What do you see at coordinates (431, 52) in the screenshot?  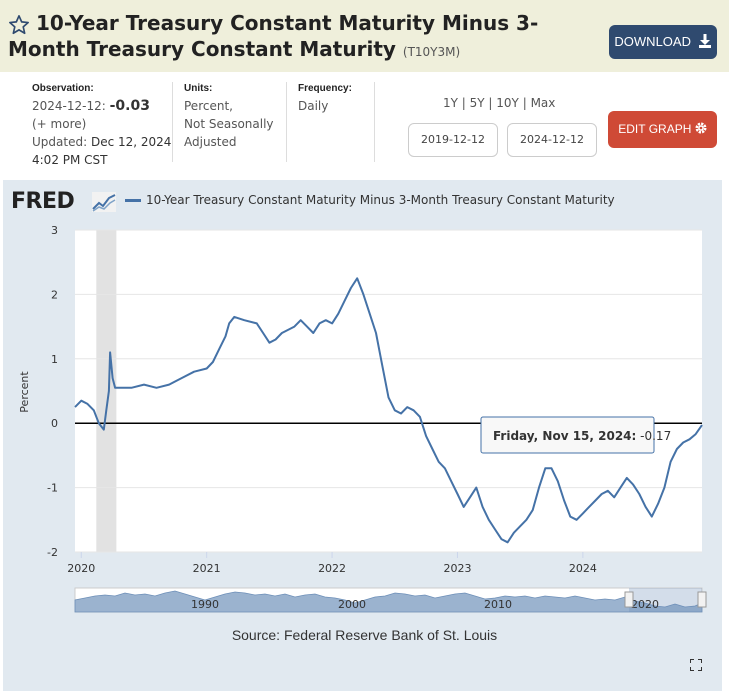 I see `series-id: (T10Y3M)` at bounding box center [431, 52].